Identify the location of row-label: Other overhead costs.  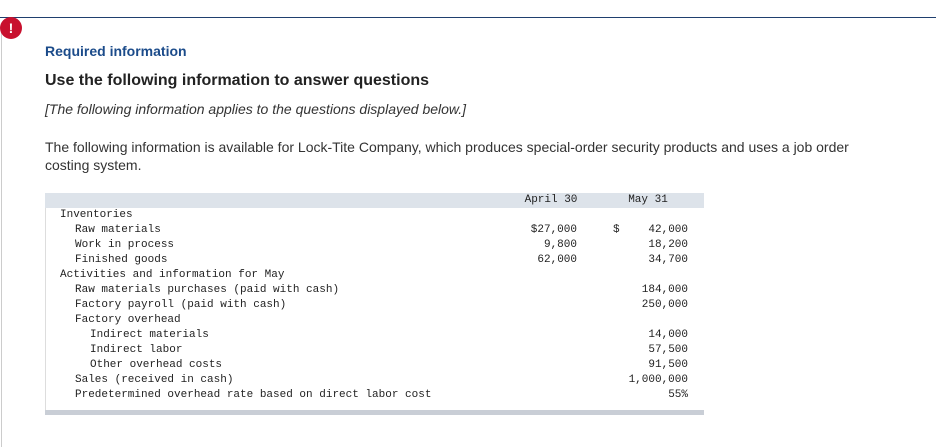
(156, 365).